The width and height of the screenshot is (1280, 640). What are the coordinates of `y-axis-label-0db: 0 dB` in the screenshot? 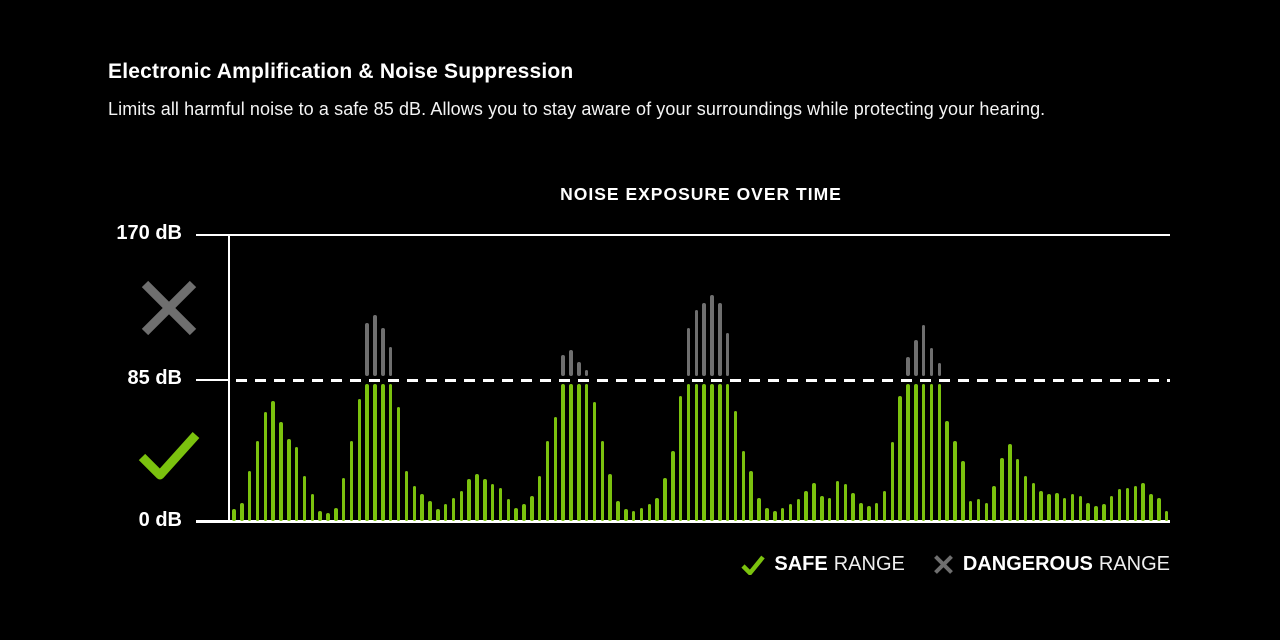 It's located at (160, 520).